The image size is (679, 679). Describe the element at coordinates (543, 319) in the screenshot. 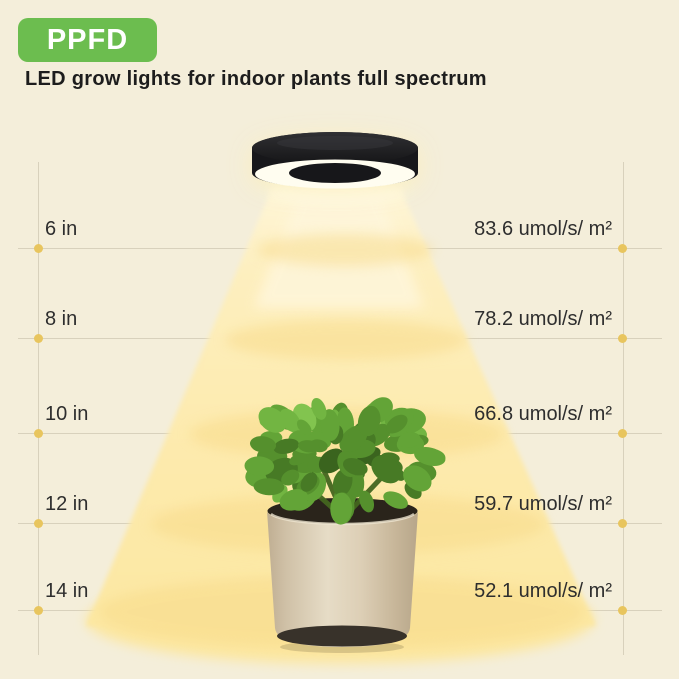

I see `ppfd-value: 78.2 umol/s/ m²` at that location.